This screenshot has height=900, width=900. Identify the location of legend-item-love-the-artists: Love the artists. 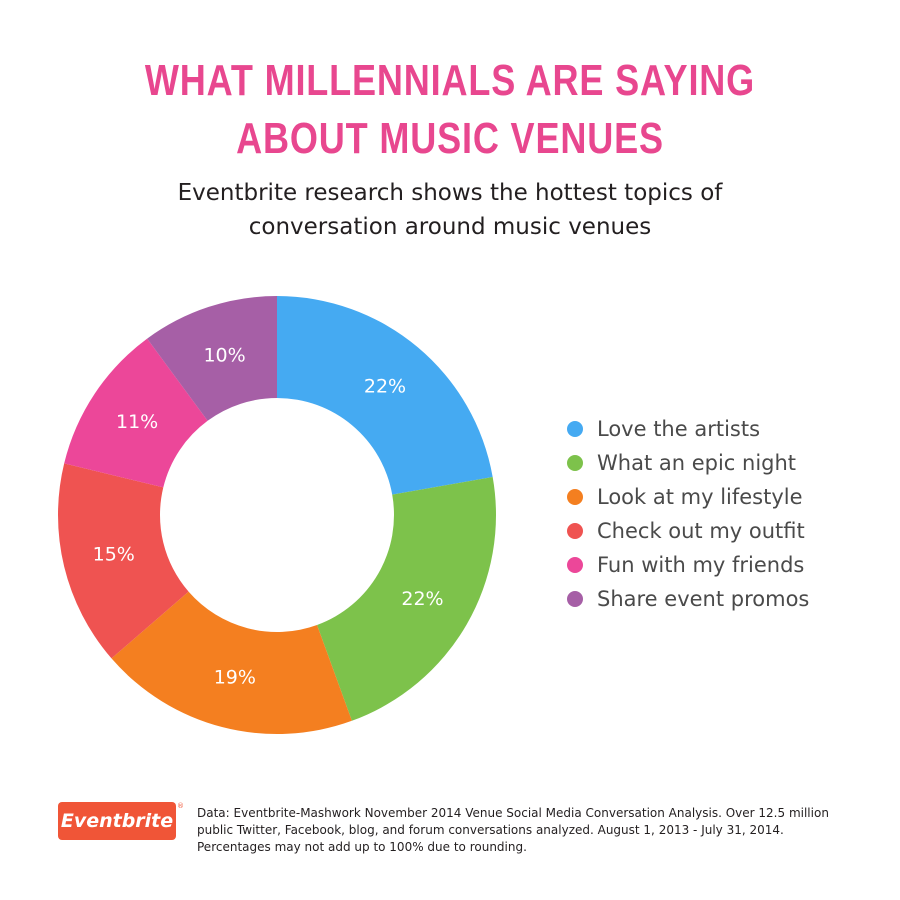
(727, 429).